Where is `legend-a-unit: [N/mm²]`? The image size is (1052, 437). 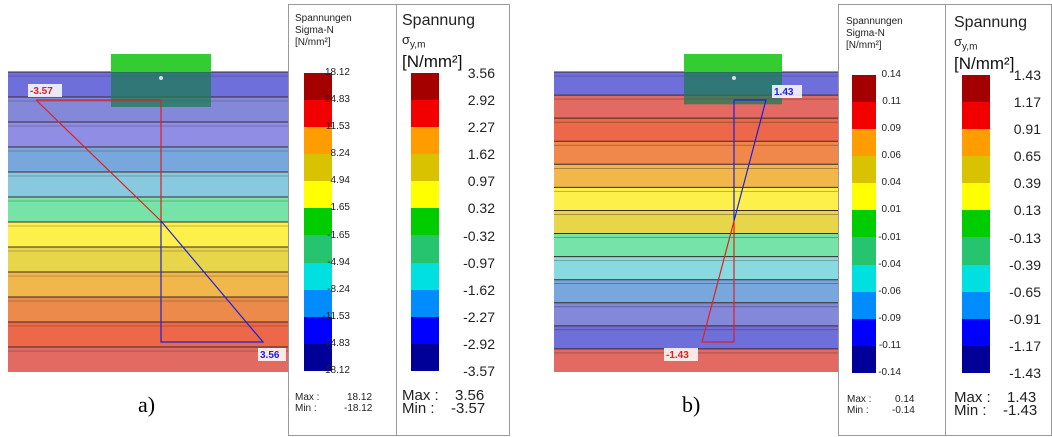 legend-a-unit: [N/mm²] is located at coordinates (432, 61).